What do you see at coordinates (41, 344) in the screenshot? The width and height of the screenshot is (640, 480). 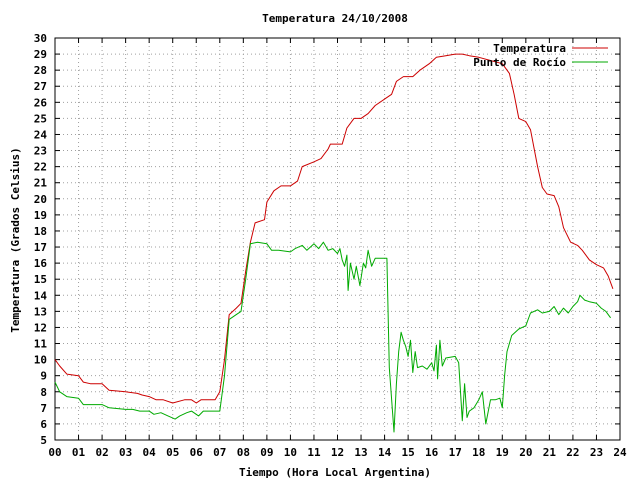 I see `y-tick-label: 11` at bounding box center [41, 344].